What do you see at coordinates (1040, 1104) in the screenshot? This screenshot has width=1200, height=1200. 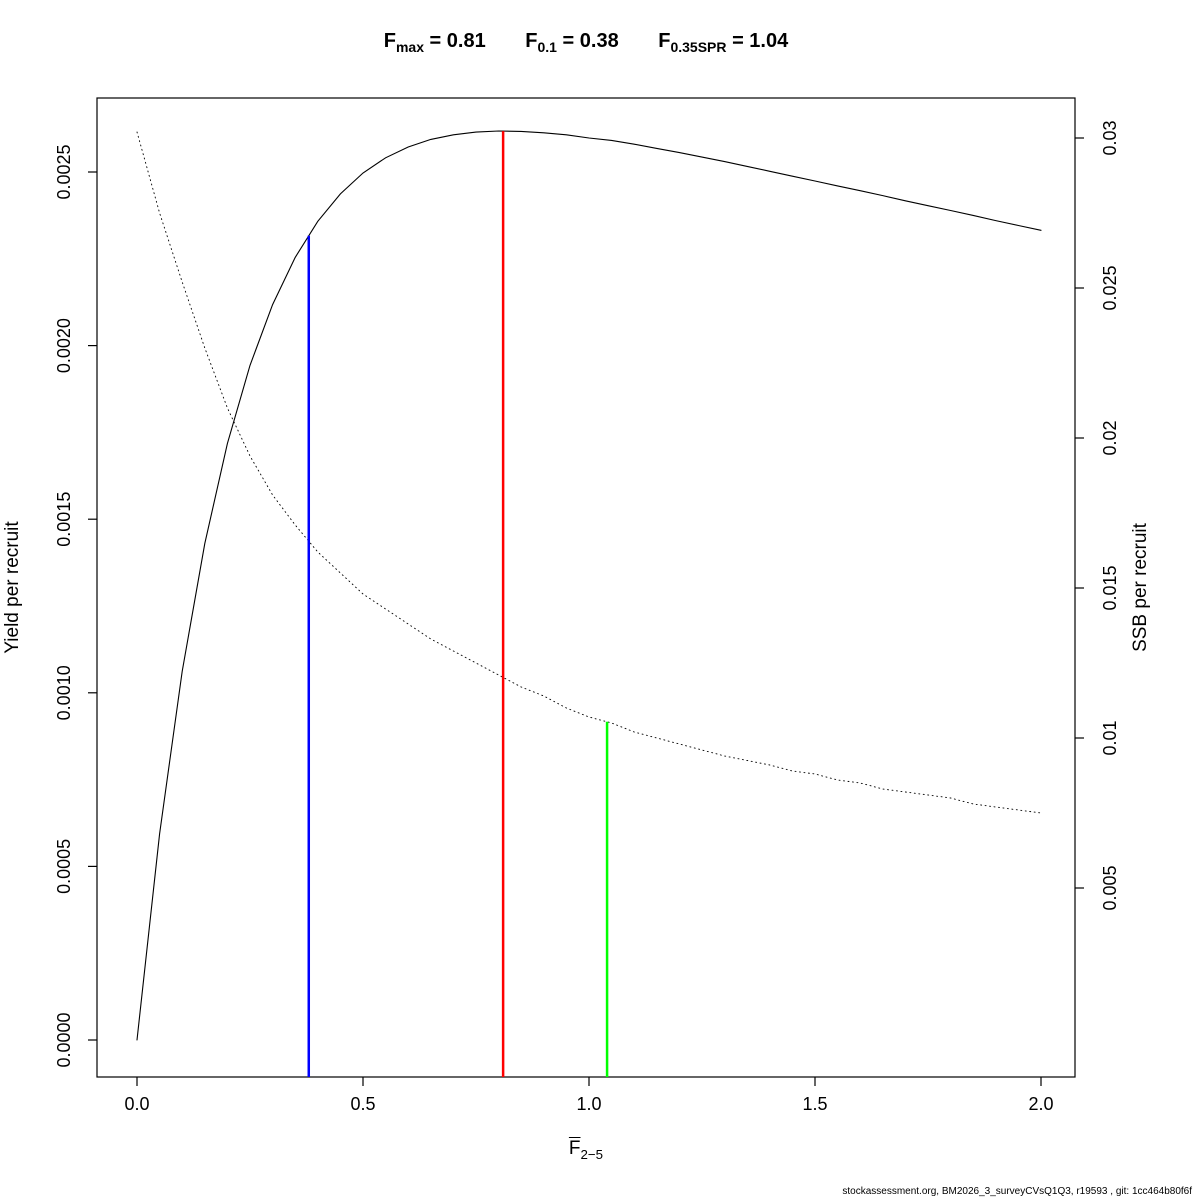 I see `x-tick-label: 2.0` at bounding box center [1040, 1104].